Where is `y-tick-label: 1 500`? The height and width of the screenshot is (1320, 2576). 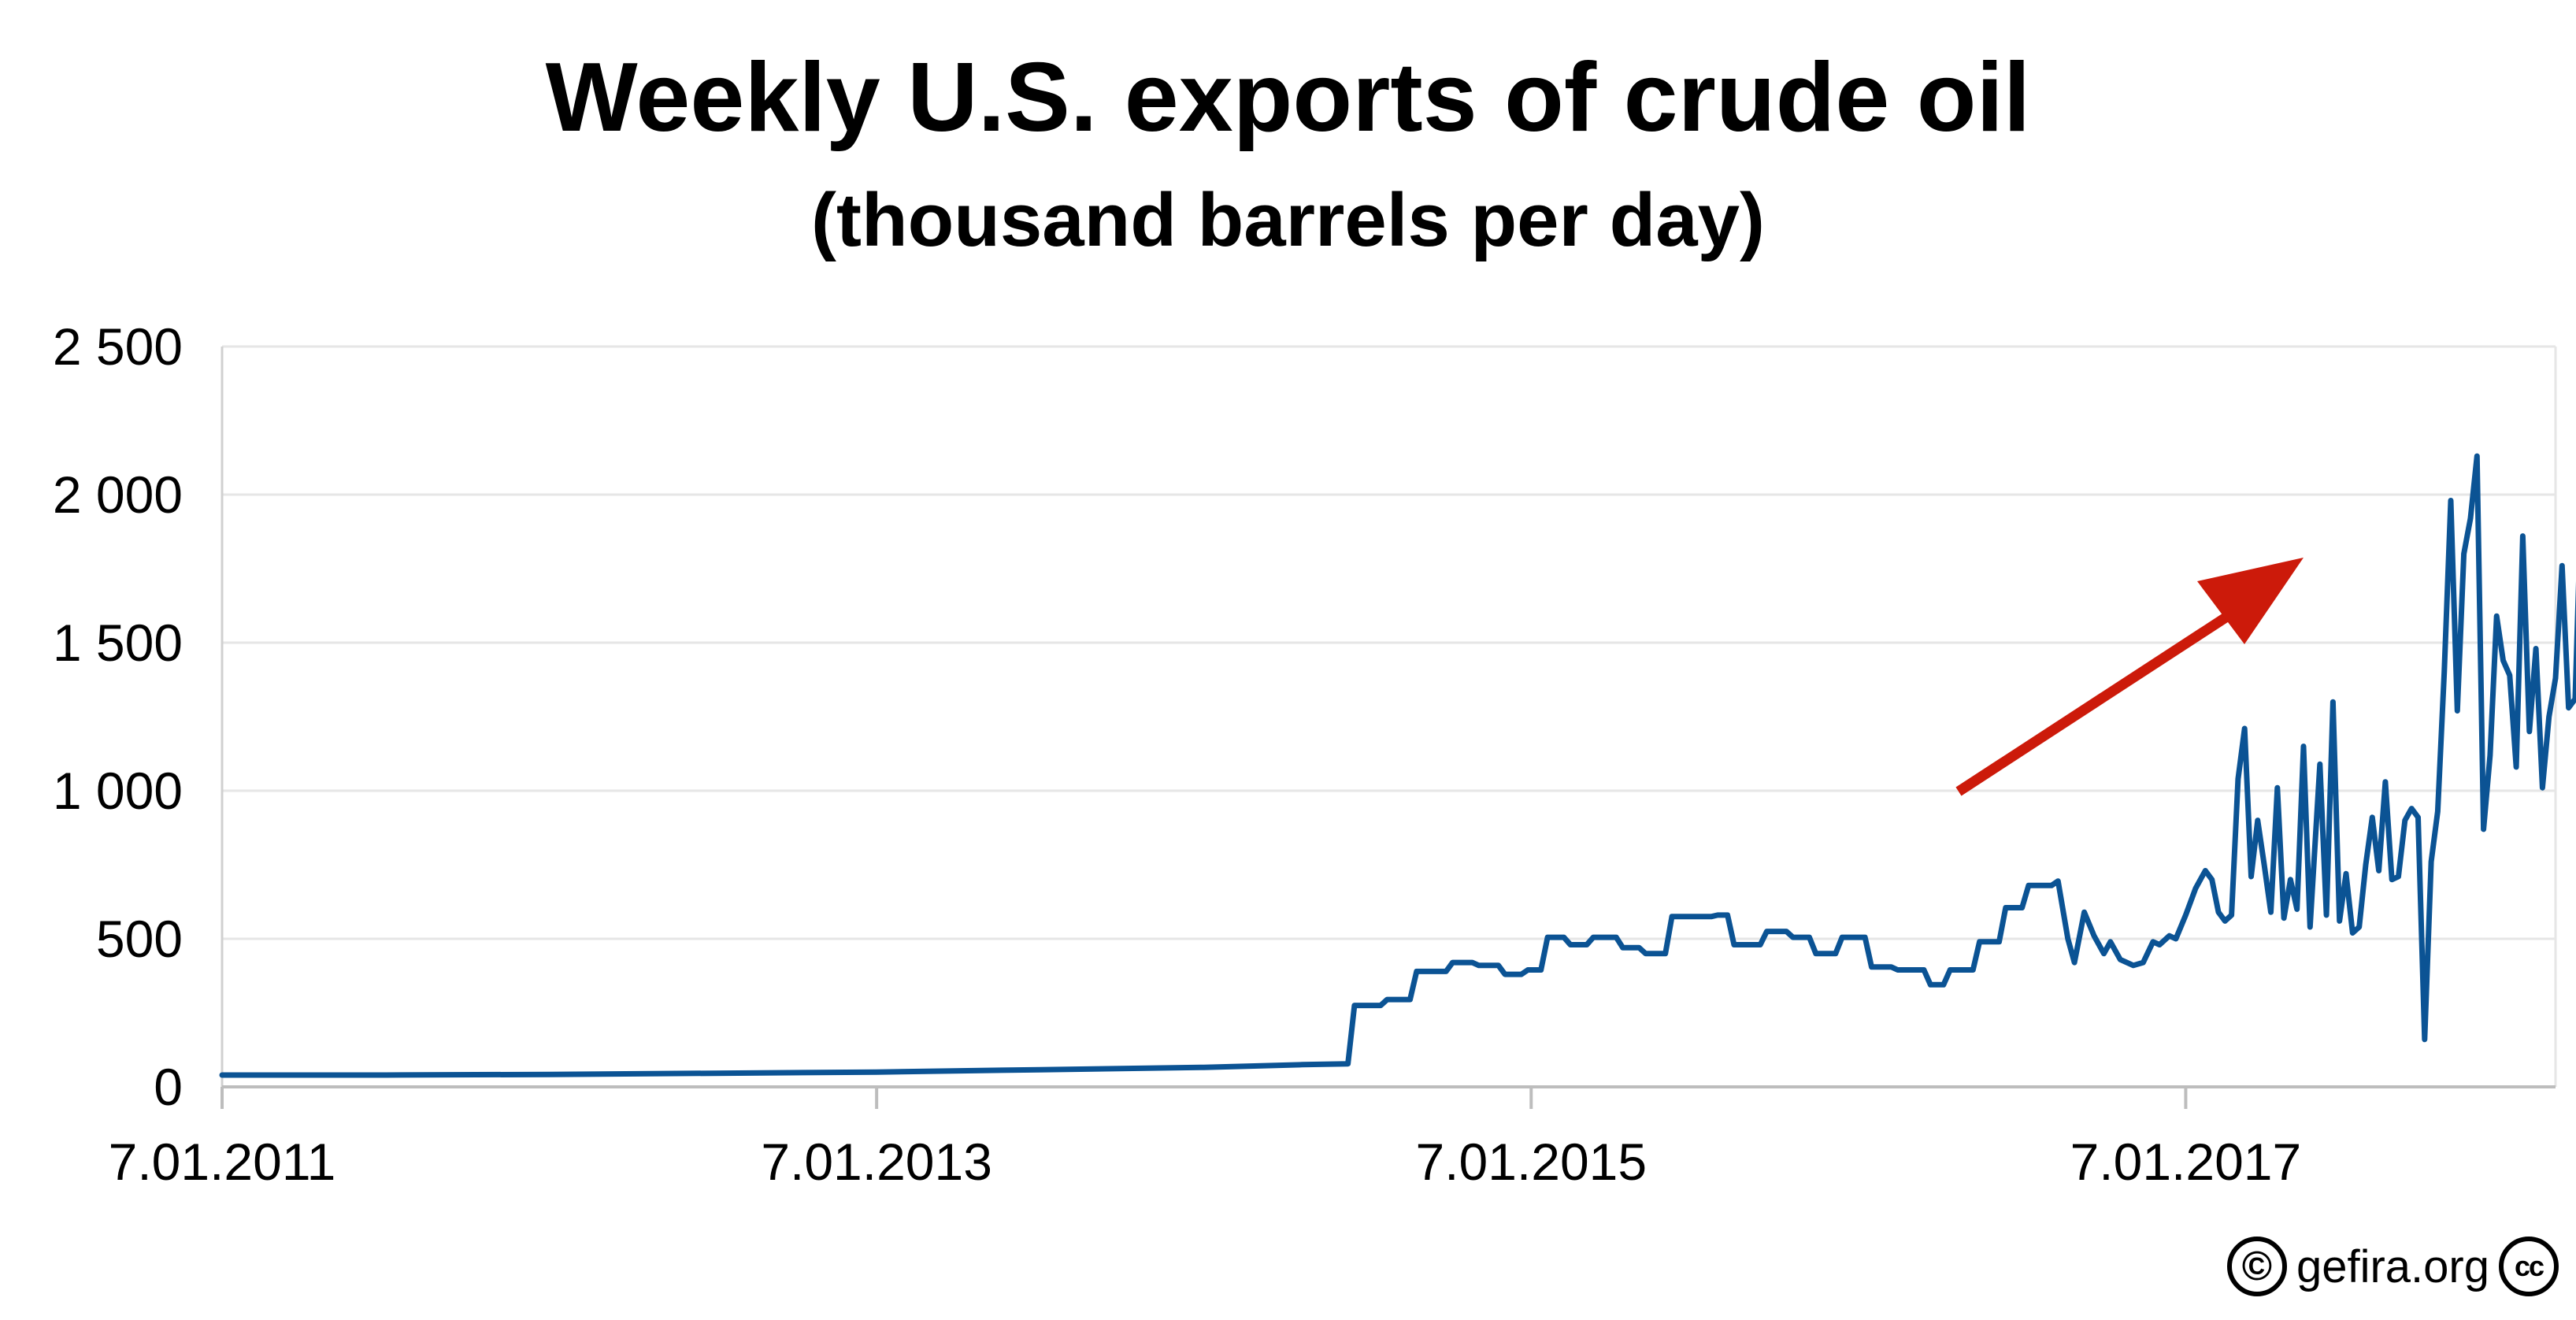
y-tick-label: 1 500 is located at coordinates (118, 643).